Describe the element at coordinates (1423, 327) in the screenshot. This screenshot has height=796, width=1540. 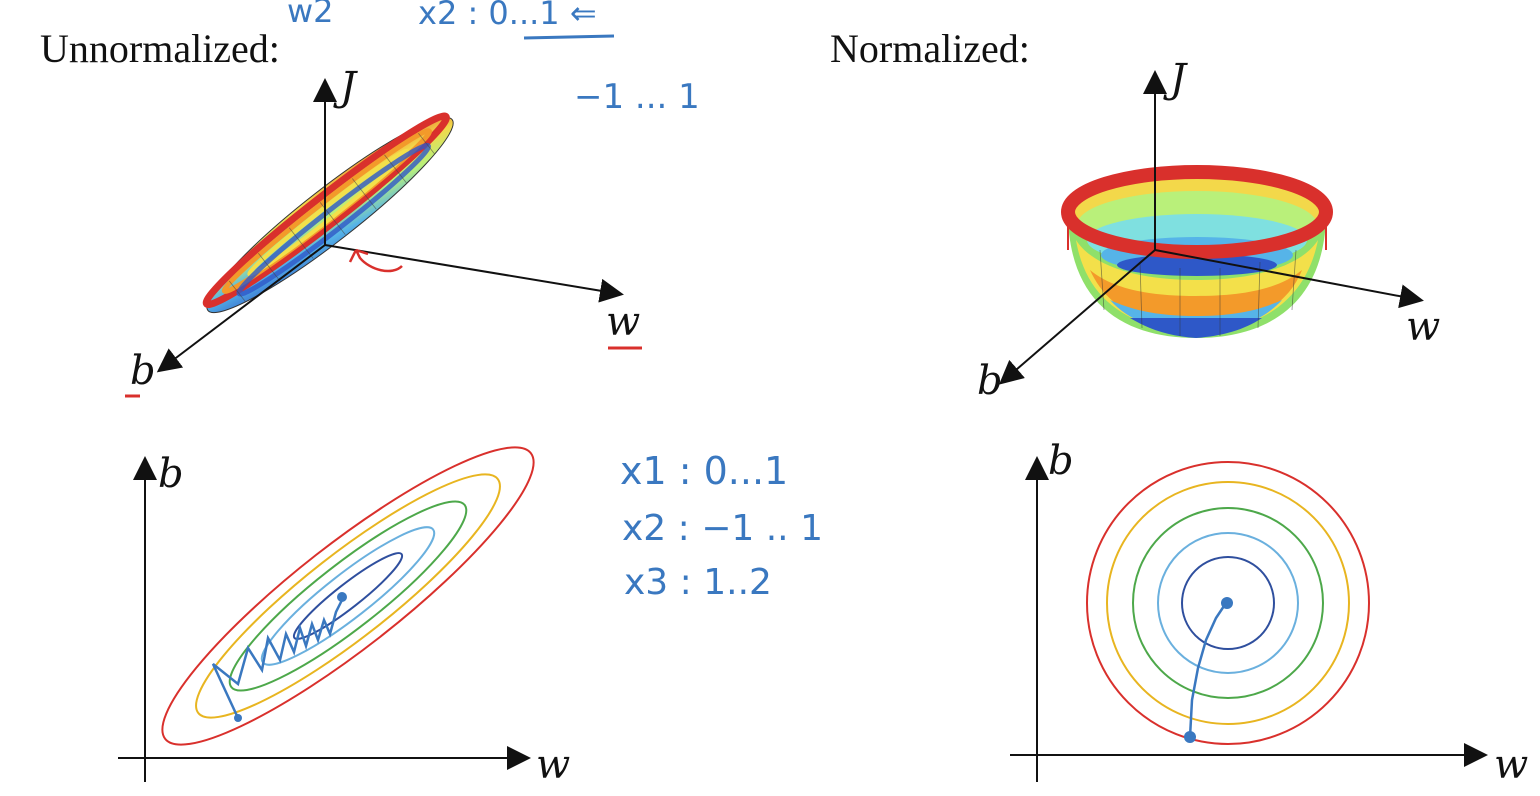
I see `w-axis-label-right: w` at that location.